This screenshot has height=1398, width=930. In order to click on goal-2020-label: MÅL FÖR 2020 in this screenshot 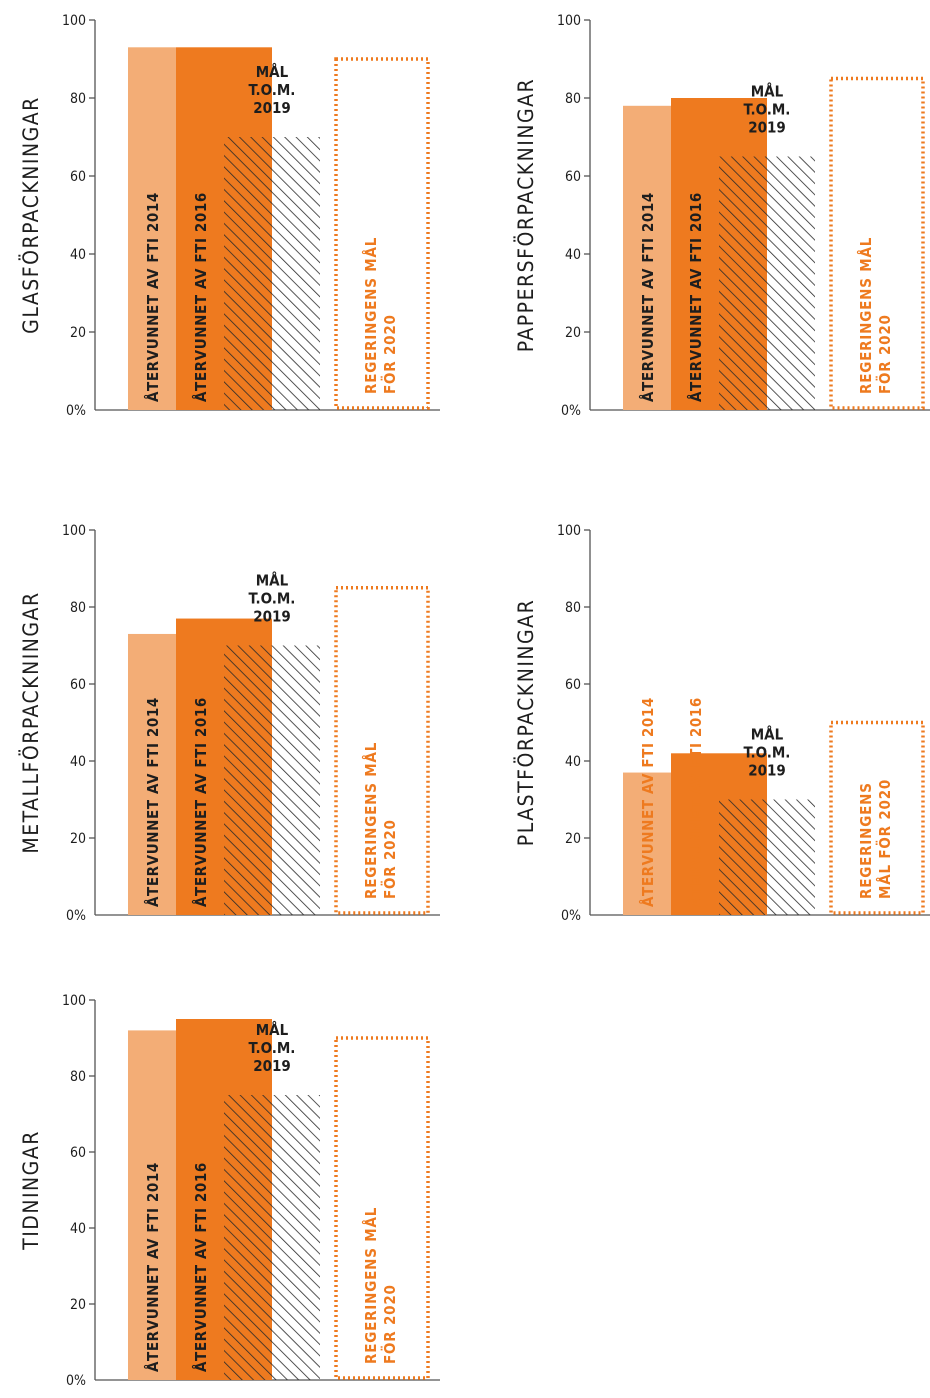, I will do `click(884, 839)`.